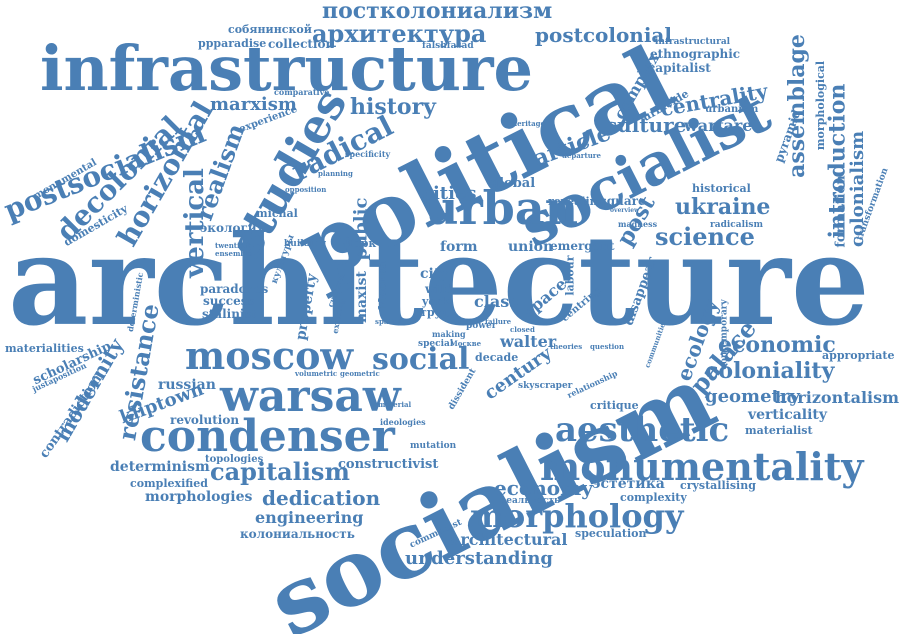 This screenshot has height=634, width=900. What do you see at coordinates (434, 274) in the screenshot?
I see `word-city: city` at bounding box center [434, 274].